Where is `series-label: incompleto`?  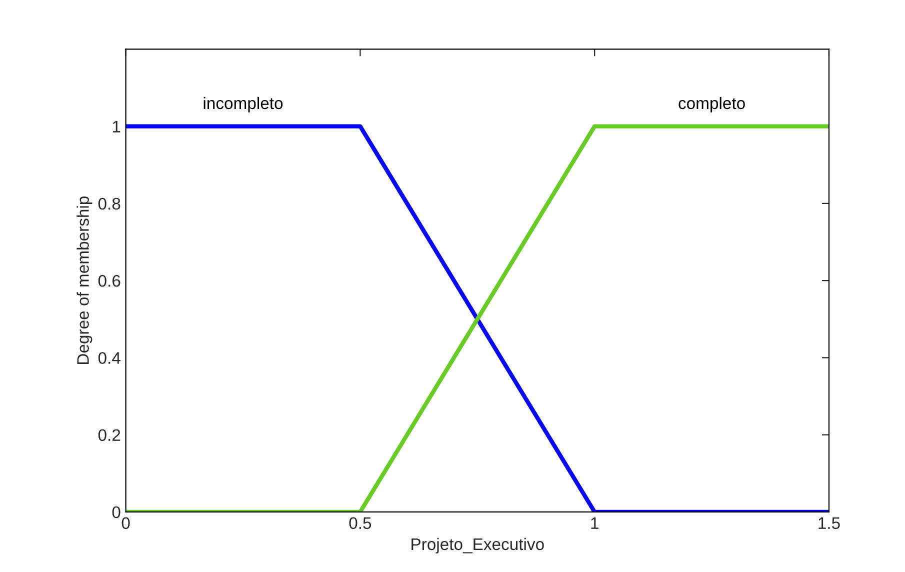
series-label: incompleto is located at coordinates (243, 104).